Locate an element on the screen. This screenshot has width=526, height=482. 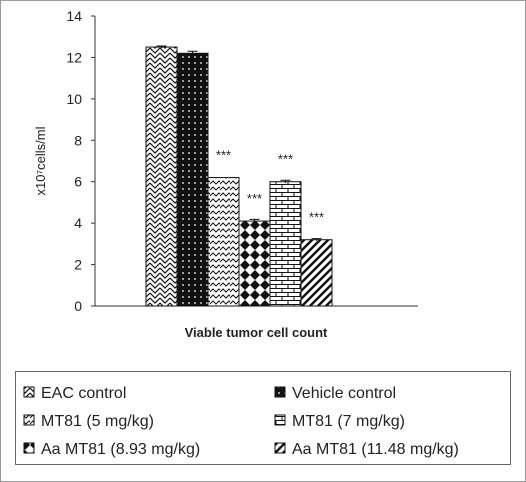
legend-label: Aa MT81 (11.48 mg/kg) is located at coordinates (375, 449).